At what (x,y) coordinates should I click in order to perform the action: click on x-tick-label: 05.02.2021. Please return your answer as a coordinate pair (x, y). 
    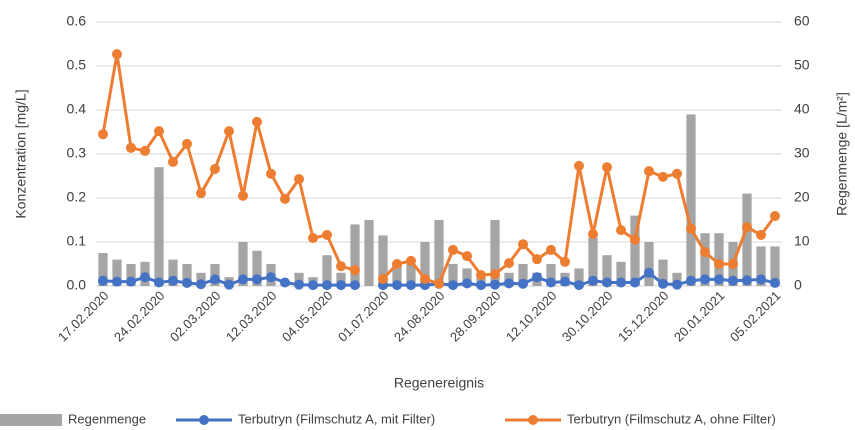
    Looking at the image, I should click on (755, 316).